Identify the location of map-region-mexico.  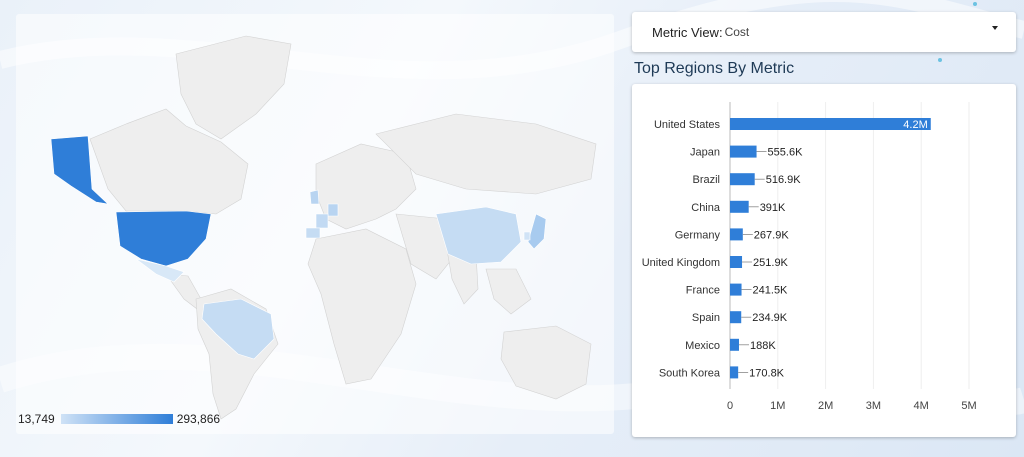
(160, 270).